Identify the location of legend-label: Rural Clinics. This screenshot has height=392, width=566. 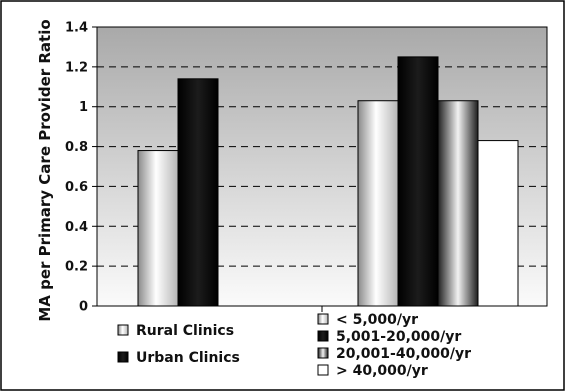
(185, 331).